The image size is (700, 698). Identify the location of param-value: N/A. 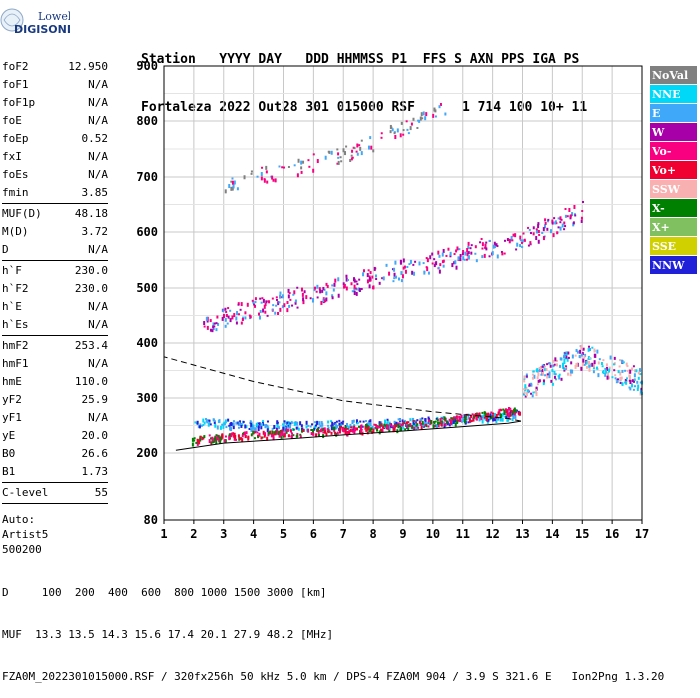
(98, 156).